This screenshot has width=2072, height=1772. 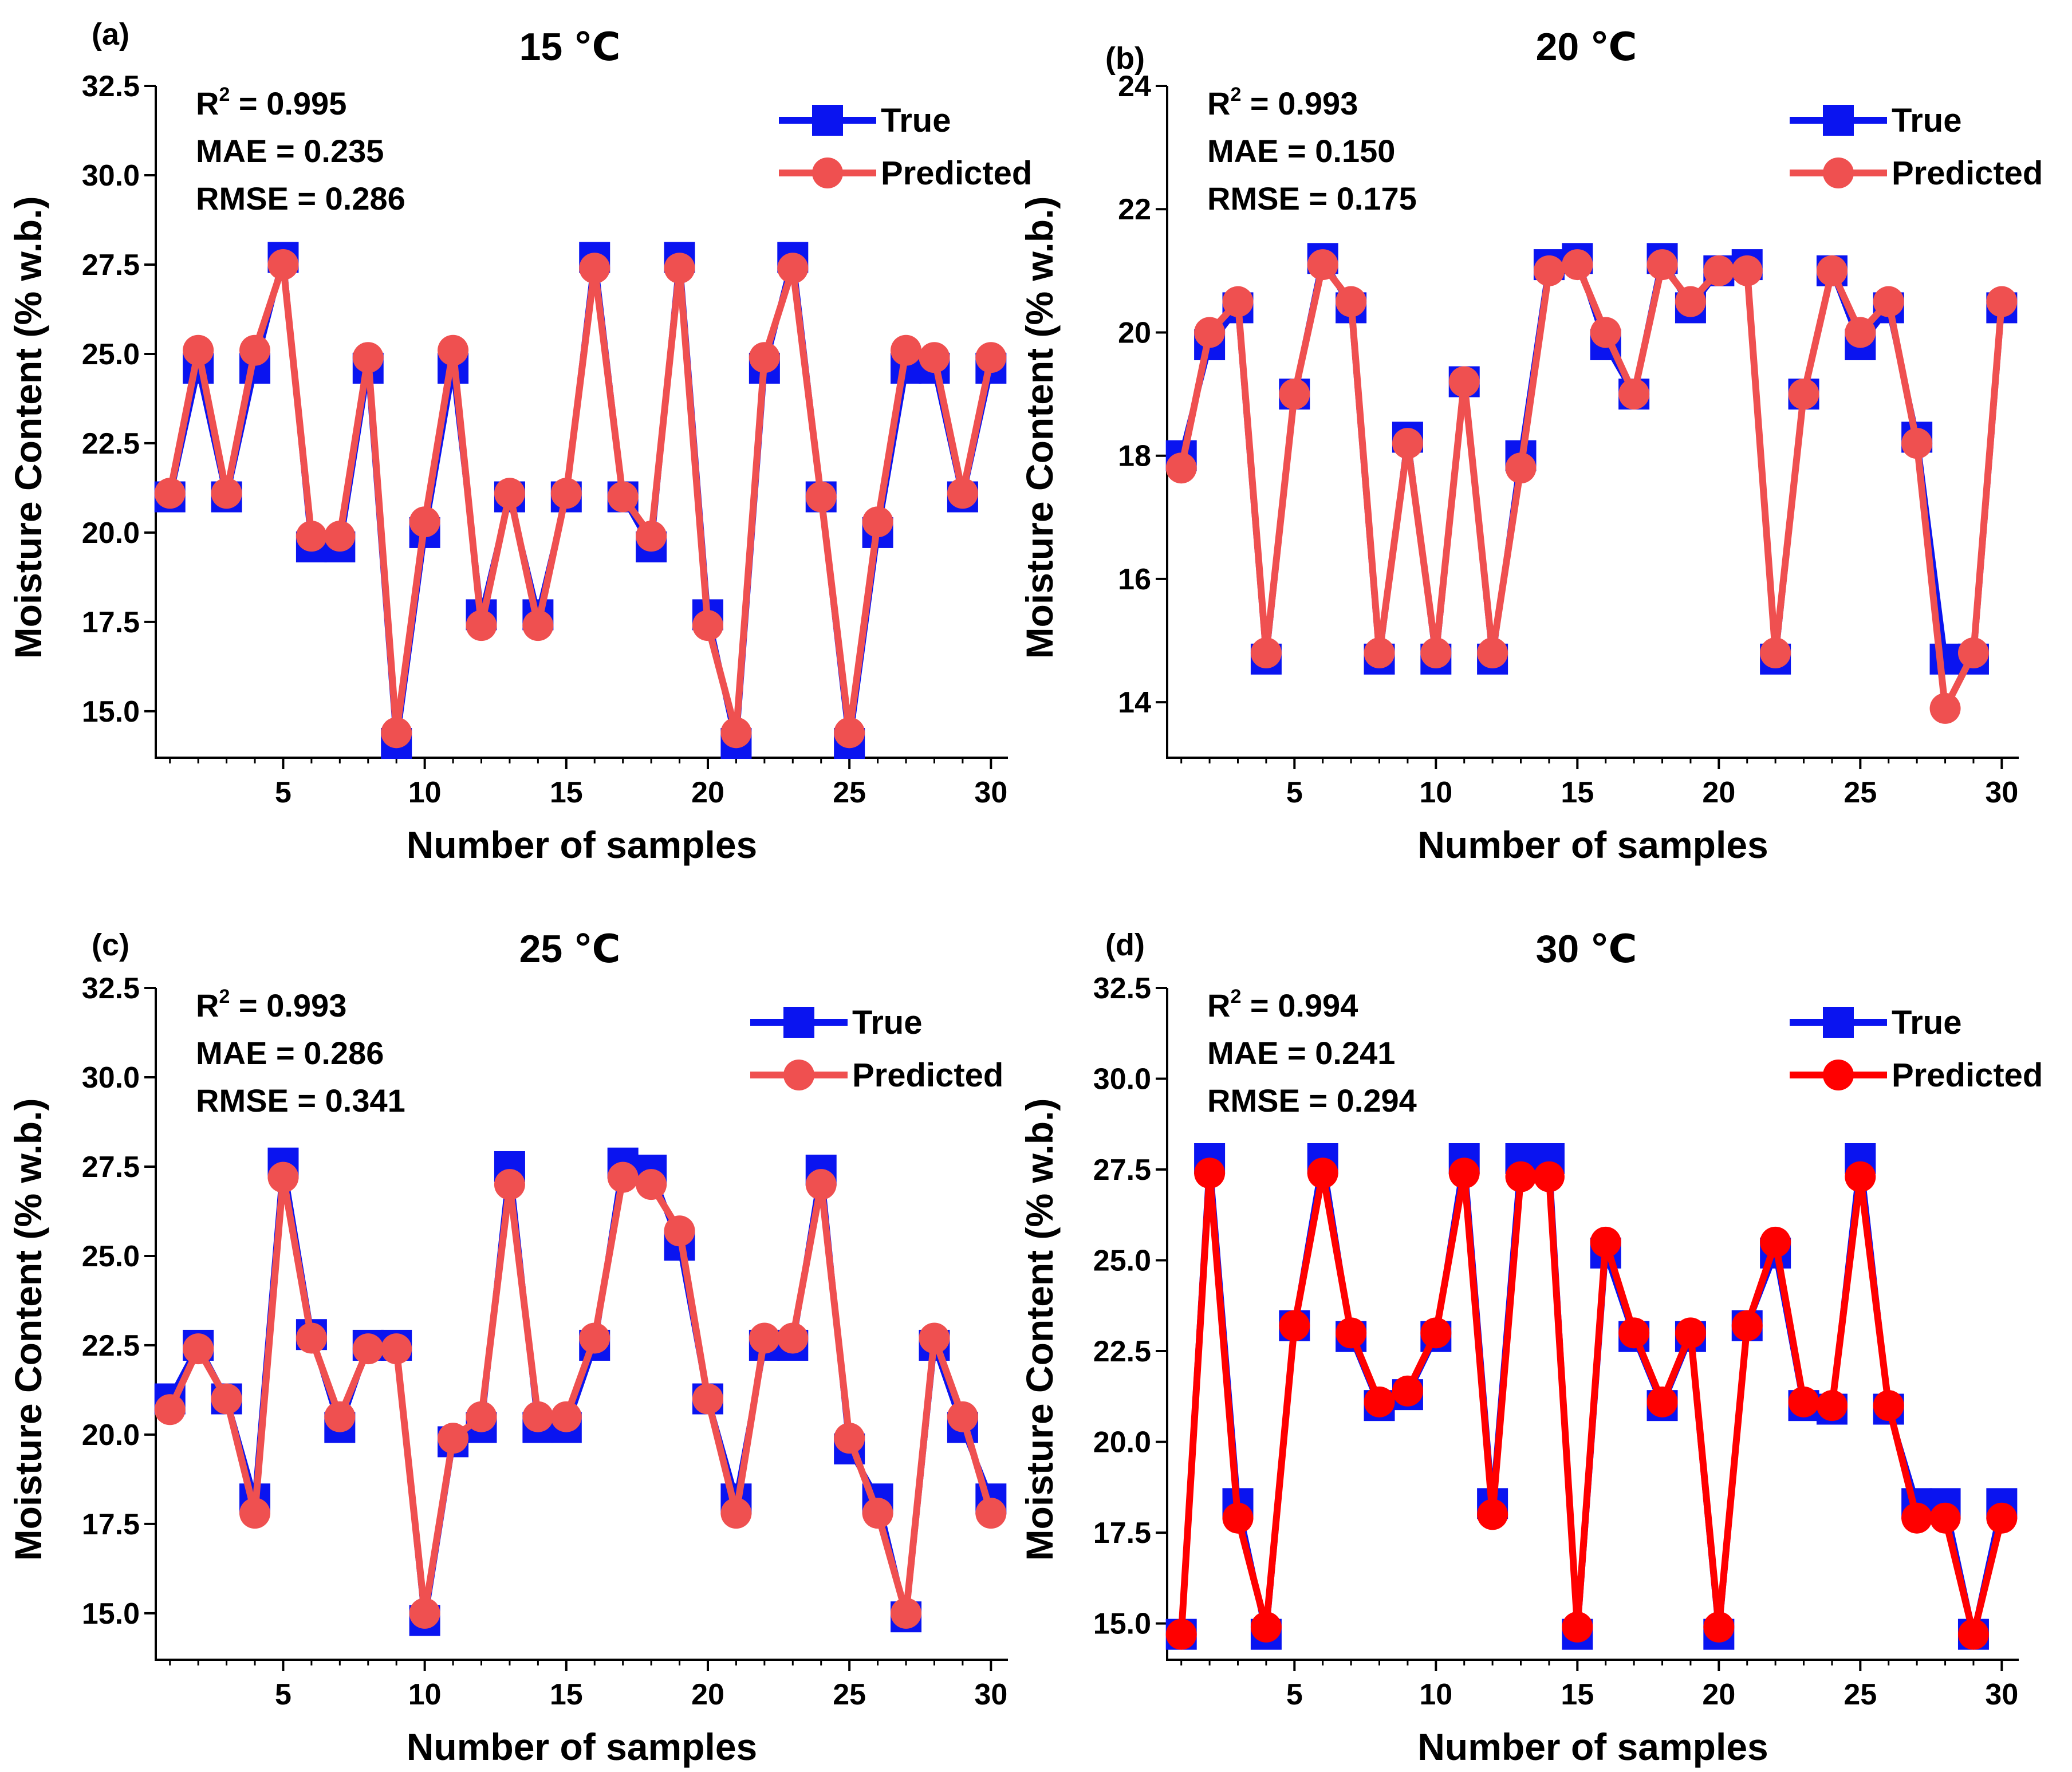 What do you see at coordinates (425, 1694) in the screenshot?
I see `x-tick-label: 10` at bounding box center [425, 1694].